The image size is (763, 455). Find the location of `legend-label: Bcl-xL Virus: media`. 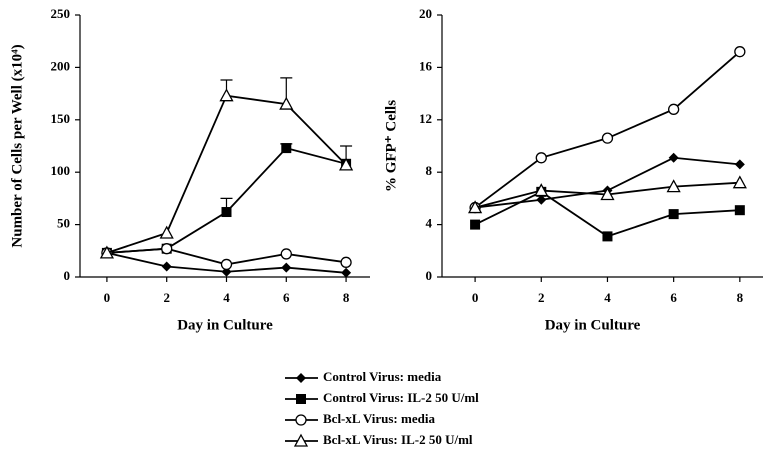

legend-label: Bcl-xL Virus: media is located at coordinates (379, 418).